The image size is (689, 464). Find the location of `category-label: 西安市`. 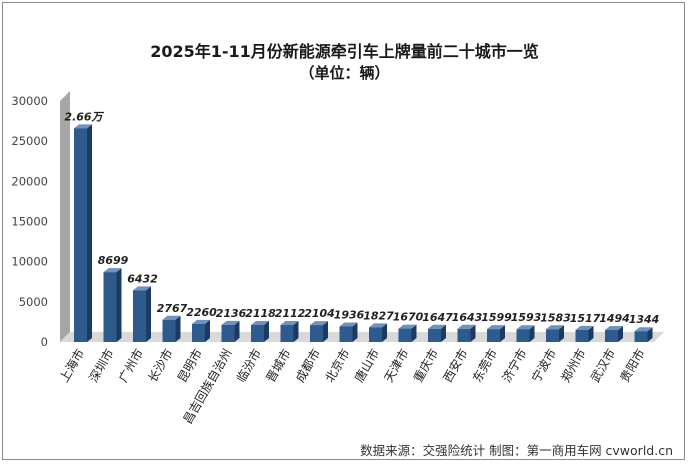

category-label: 西安市 is located at coordinates (455, 365).